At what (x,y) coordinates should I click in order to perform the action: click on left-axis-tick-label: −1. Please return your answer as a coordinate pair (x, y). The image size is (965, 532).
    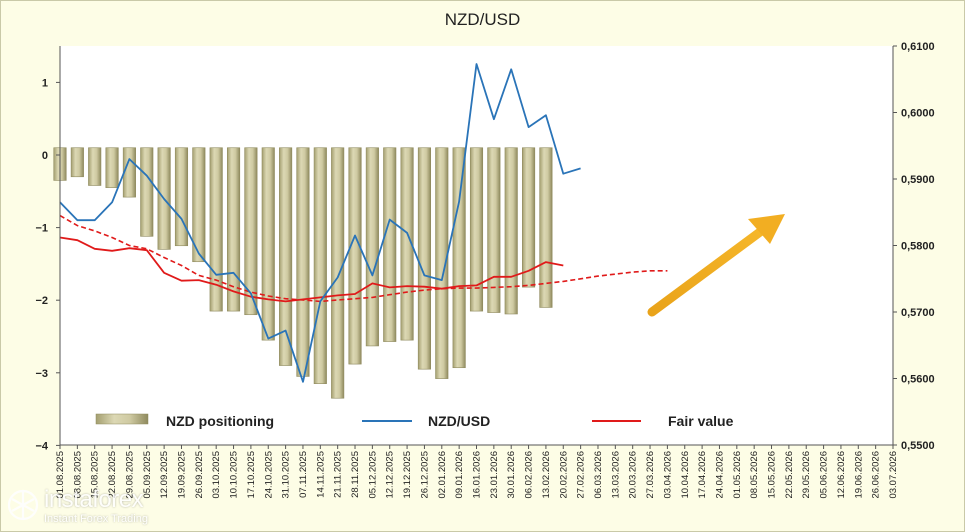
    Looking at the image, I should click on (41, 229).